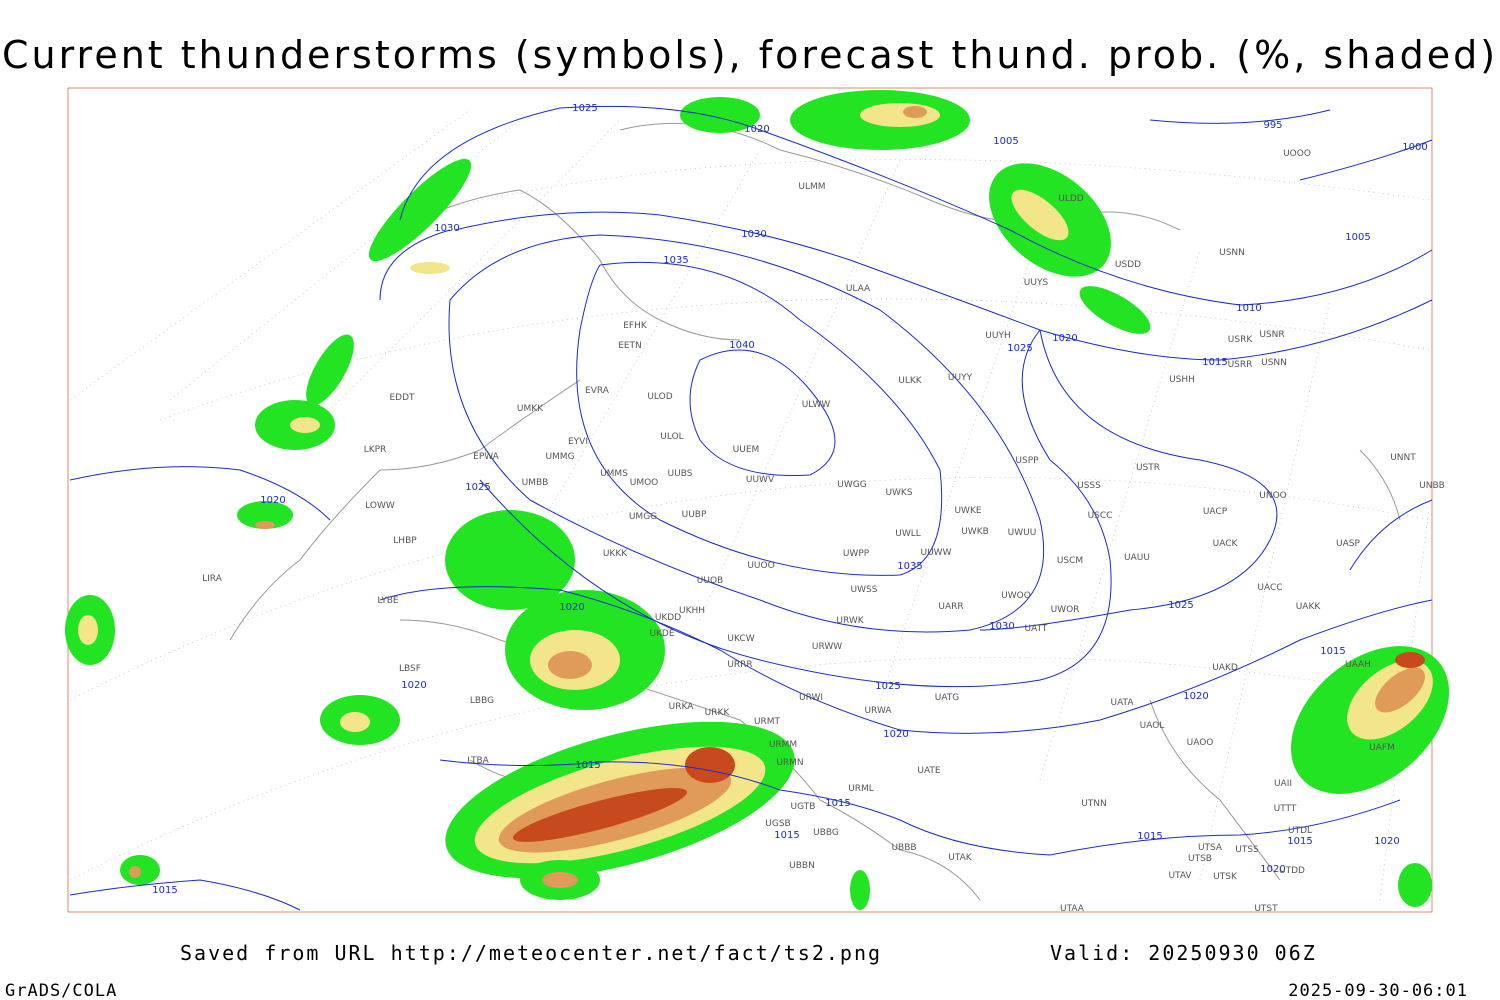 Image resolution: width=1500 pixels, height=1000 pixels. I want to click on station-label: UTST, so click(1266, 909).